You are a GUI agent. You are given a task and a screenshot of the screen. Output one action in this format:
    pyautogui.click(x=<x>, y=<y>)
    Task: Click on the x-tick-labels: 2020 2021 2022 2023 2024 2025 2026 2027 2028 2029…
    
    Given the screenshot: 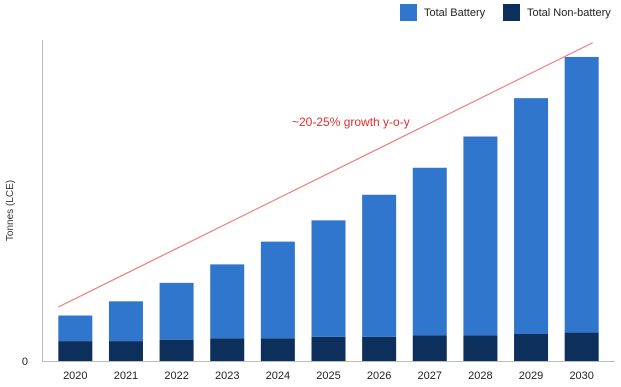 What is the action you would take?
    pyautogui.click(x=328, y=376)
    